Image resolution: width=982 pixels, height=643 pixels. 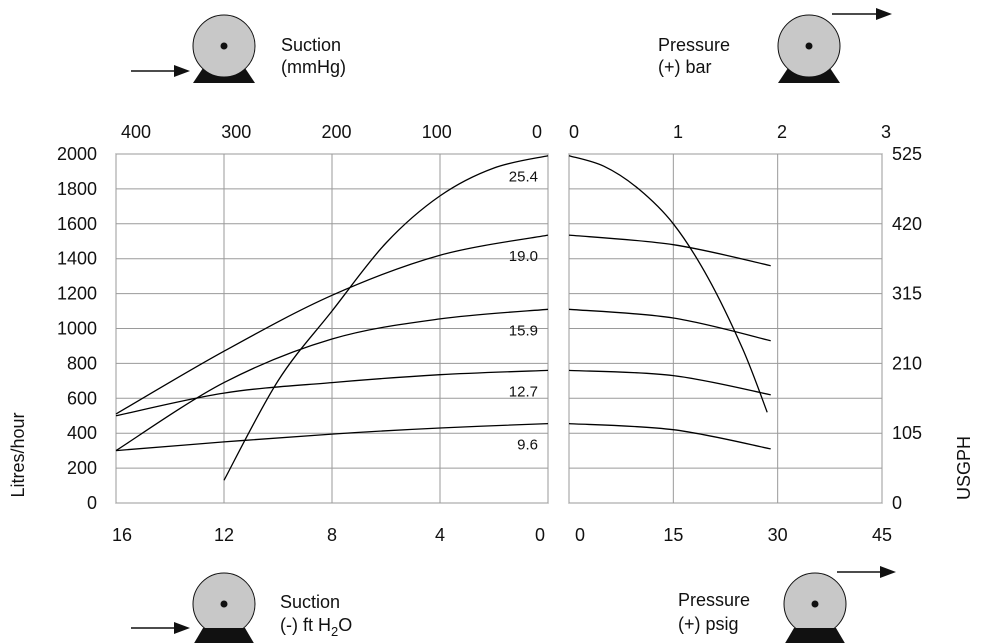 I want to click on left-y-tick-label: 400, so click(x=82, y=433).